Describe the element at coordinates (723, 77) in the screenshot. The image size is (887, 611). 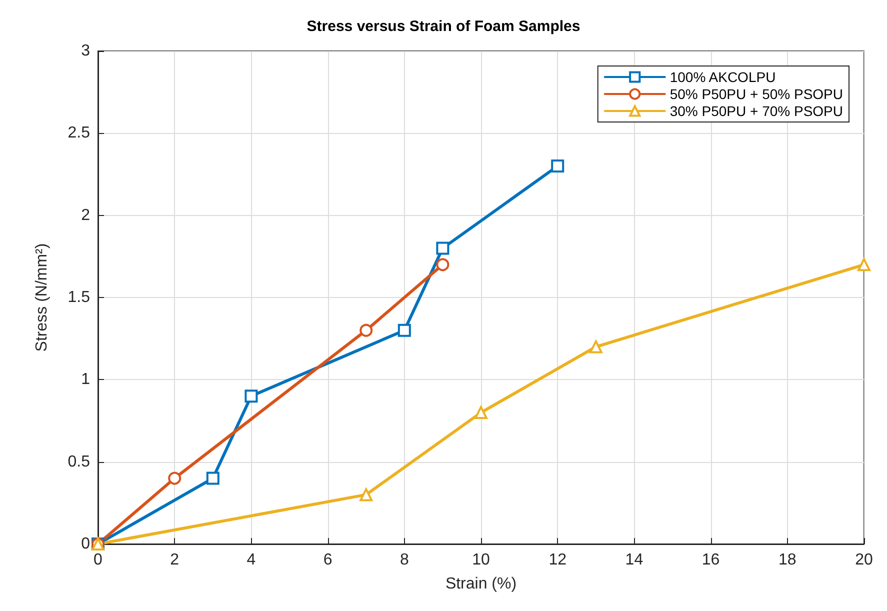
I see `legend-label: 100% AKCOLPU` at that location.